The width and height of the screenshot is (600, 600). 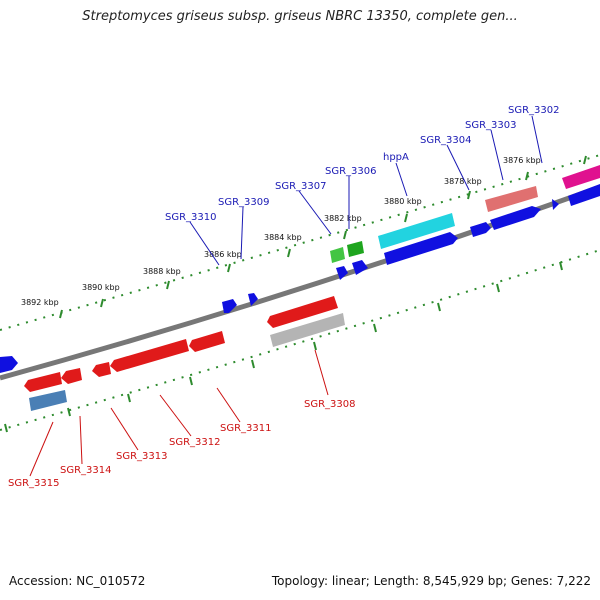 I want to click on gene-sgr3309, so click(x=253, y=299).